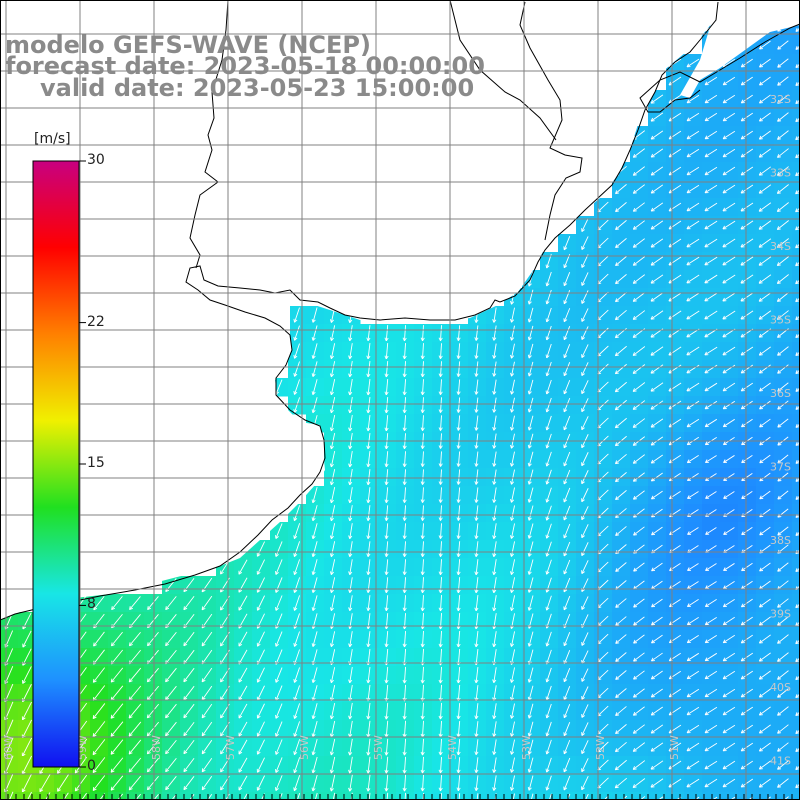 This screenshot has height=800, width=800. I want to click on colorbar, so click(59, 464).